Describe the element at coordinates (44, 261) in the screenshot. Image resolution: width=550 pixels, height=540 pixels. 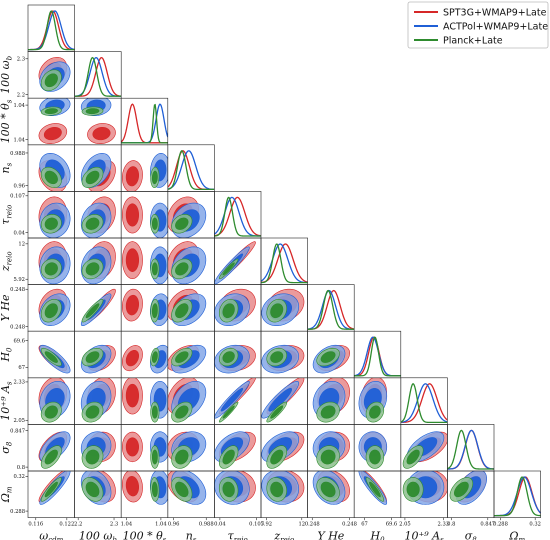
I see `panel-z_reio-vs-omega_cdm: 5.92 12` at that location.